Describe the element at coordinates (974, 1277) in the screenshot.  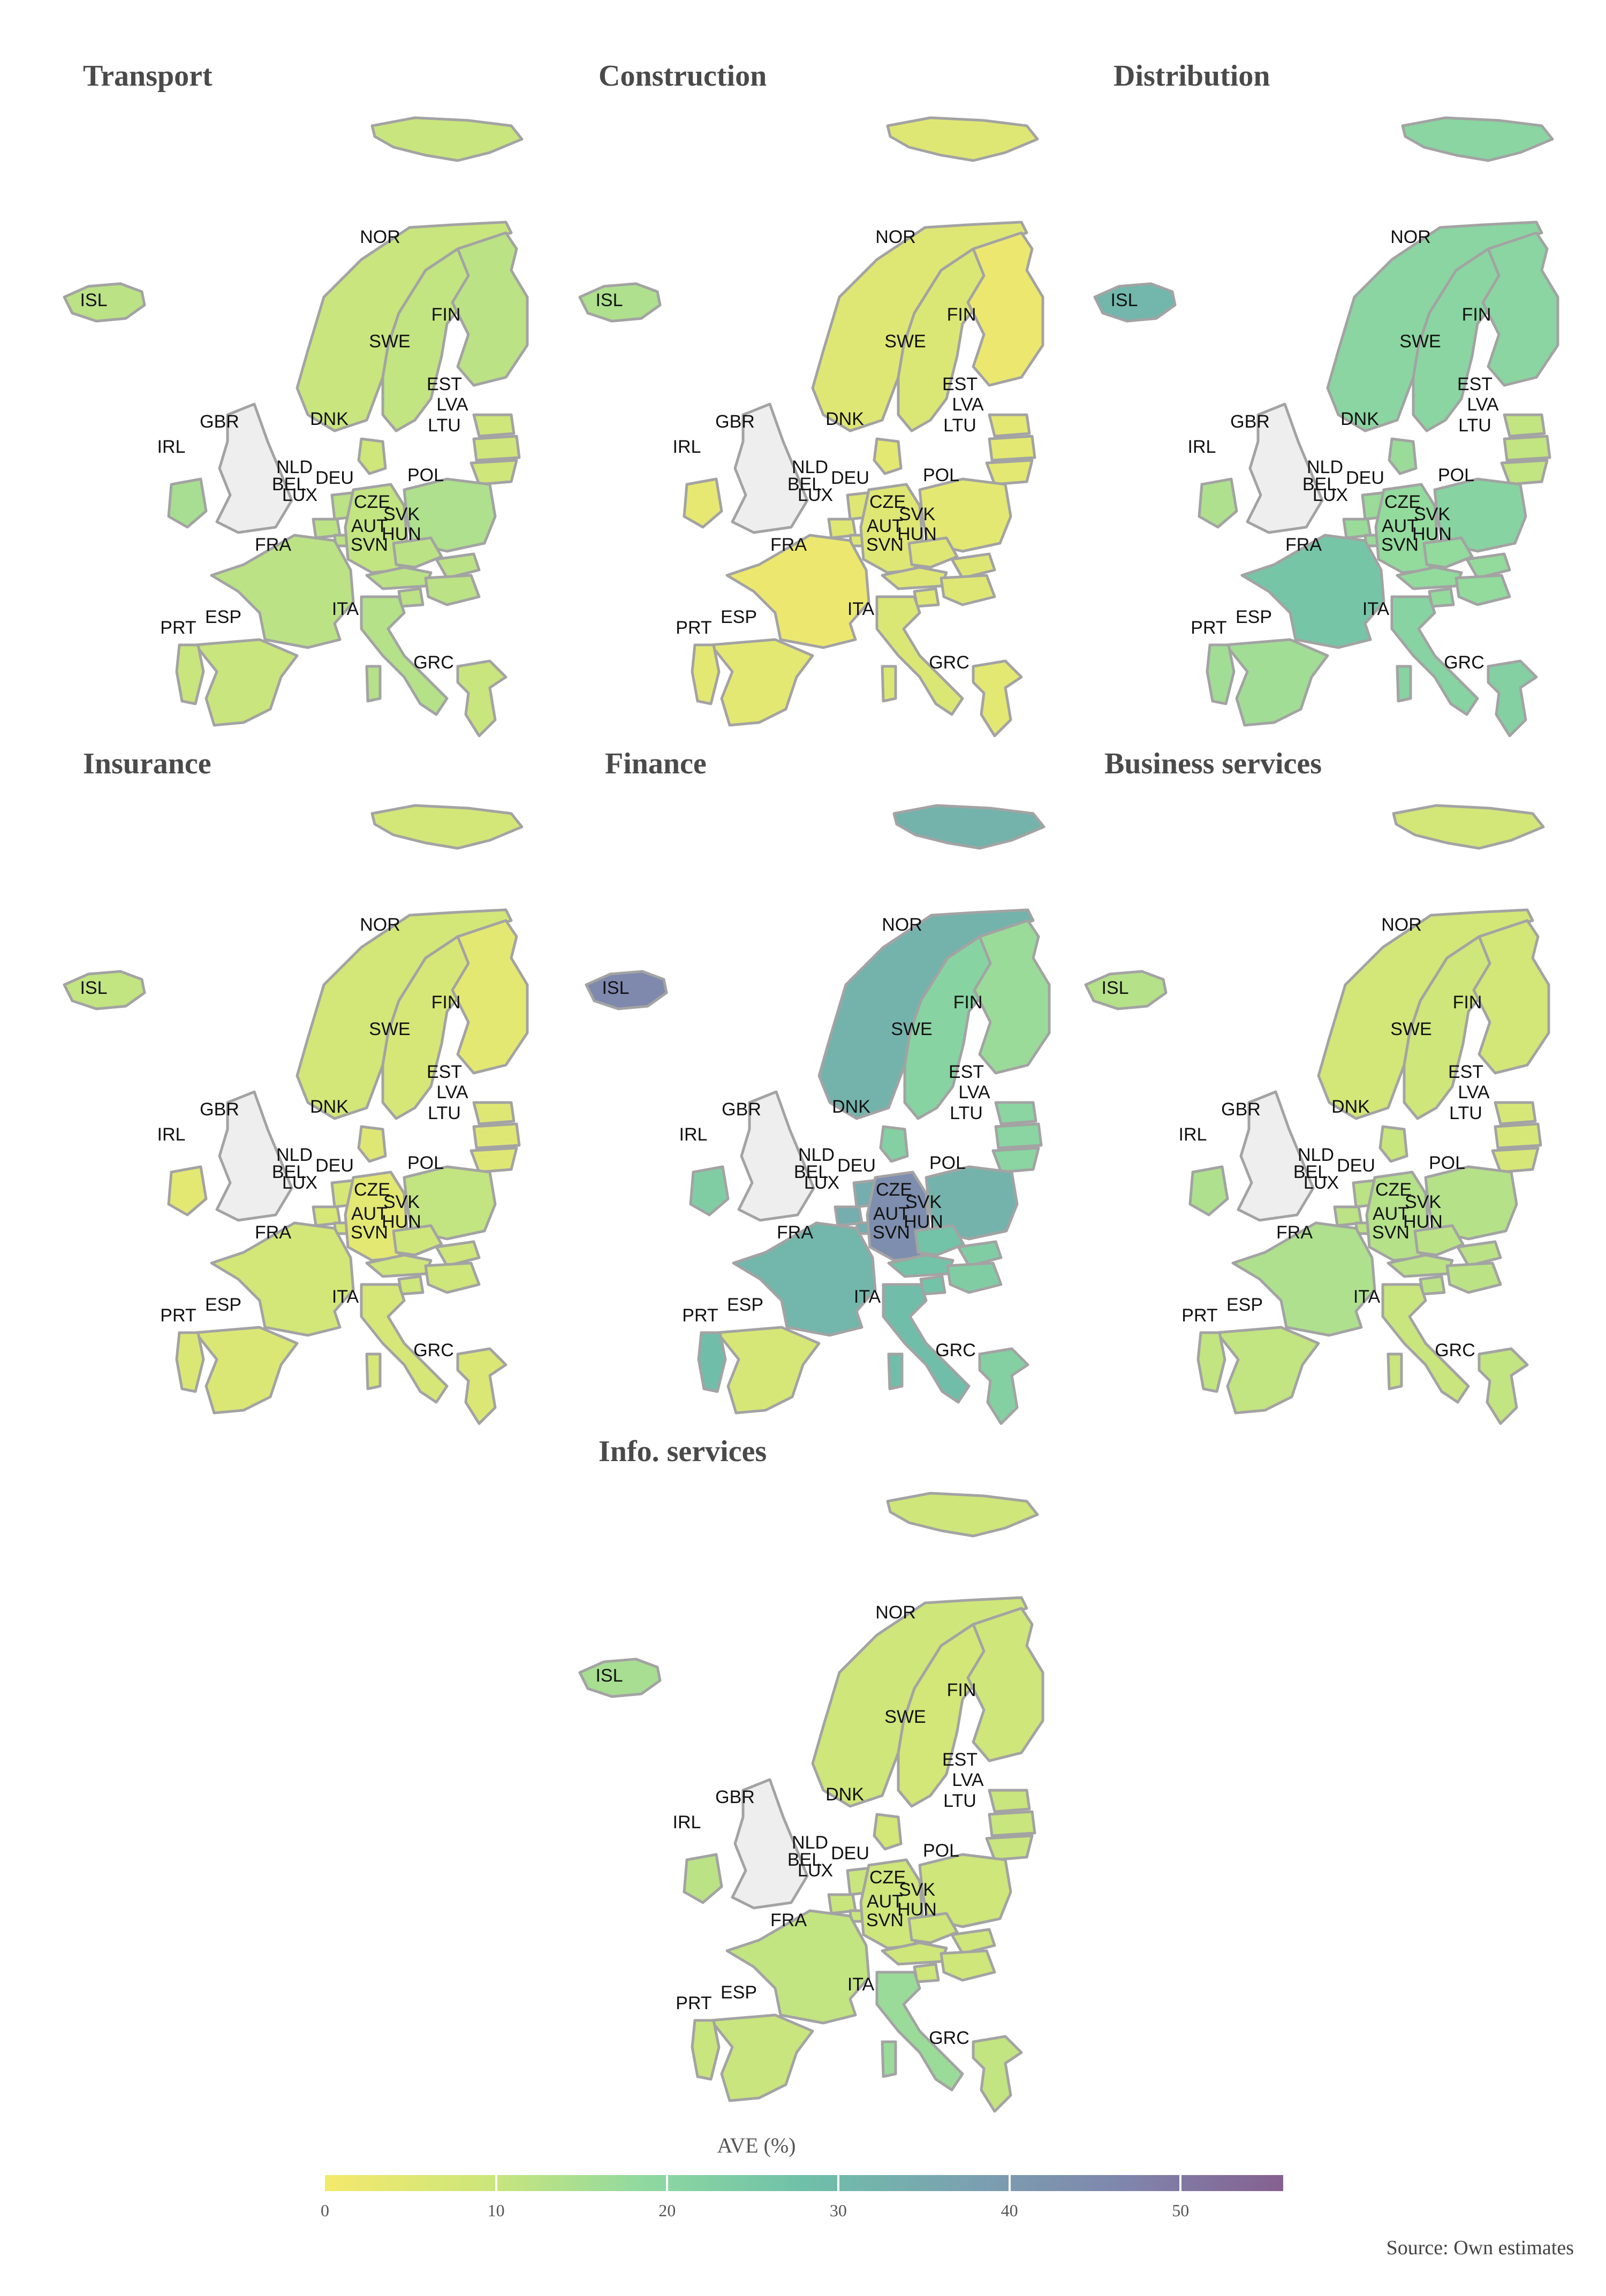
I see `country-hun` at that location.